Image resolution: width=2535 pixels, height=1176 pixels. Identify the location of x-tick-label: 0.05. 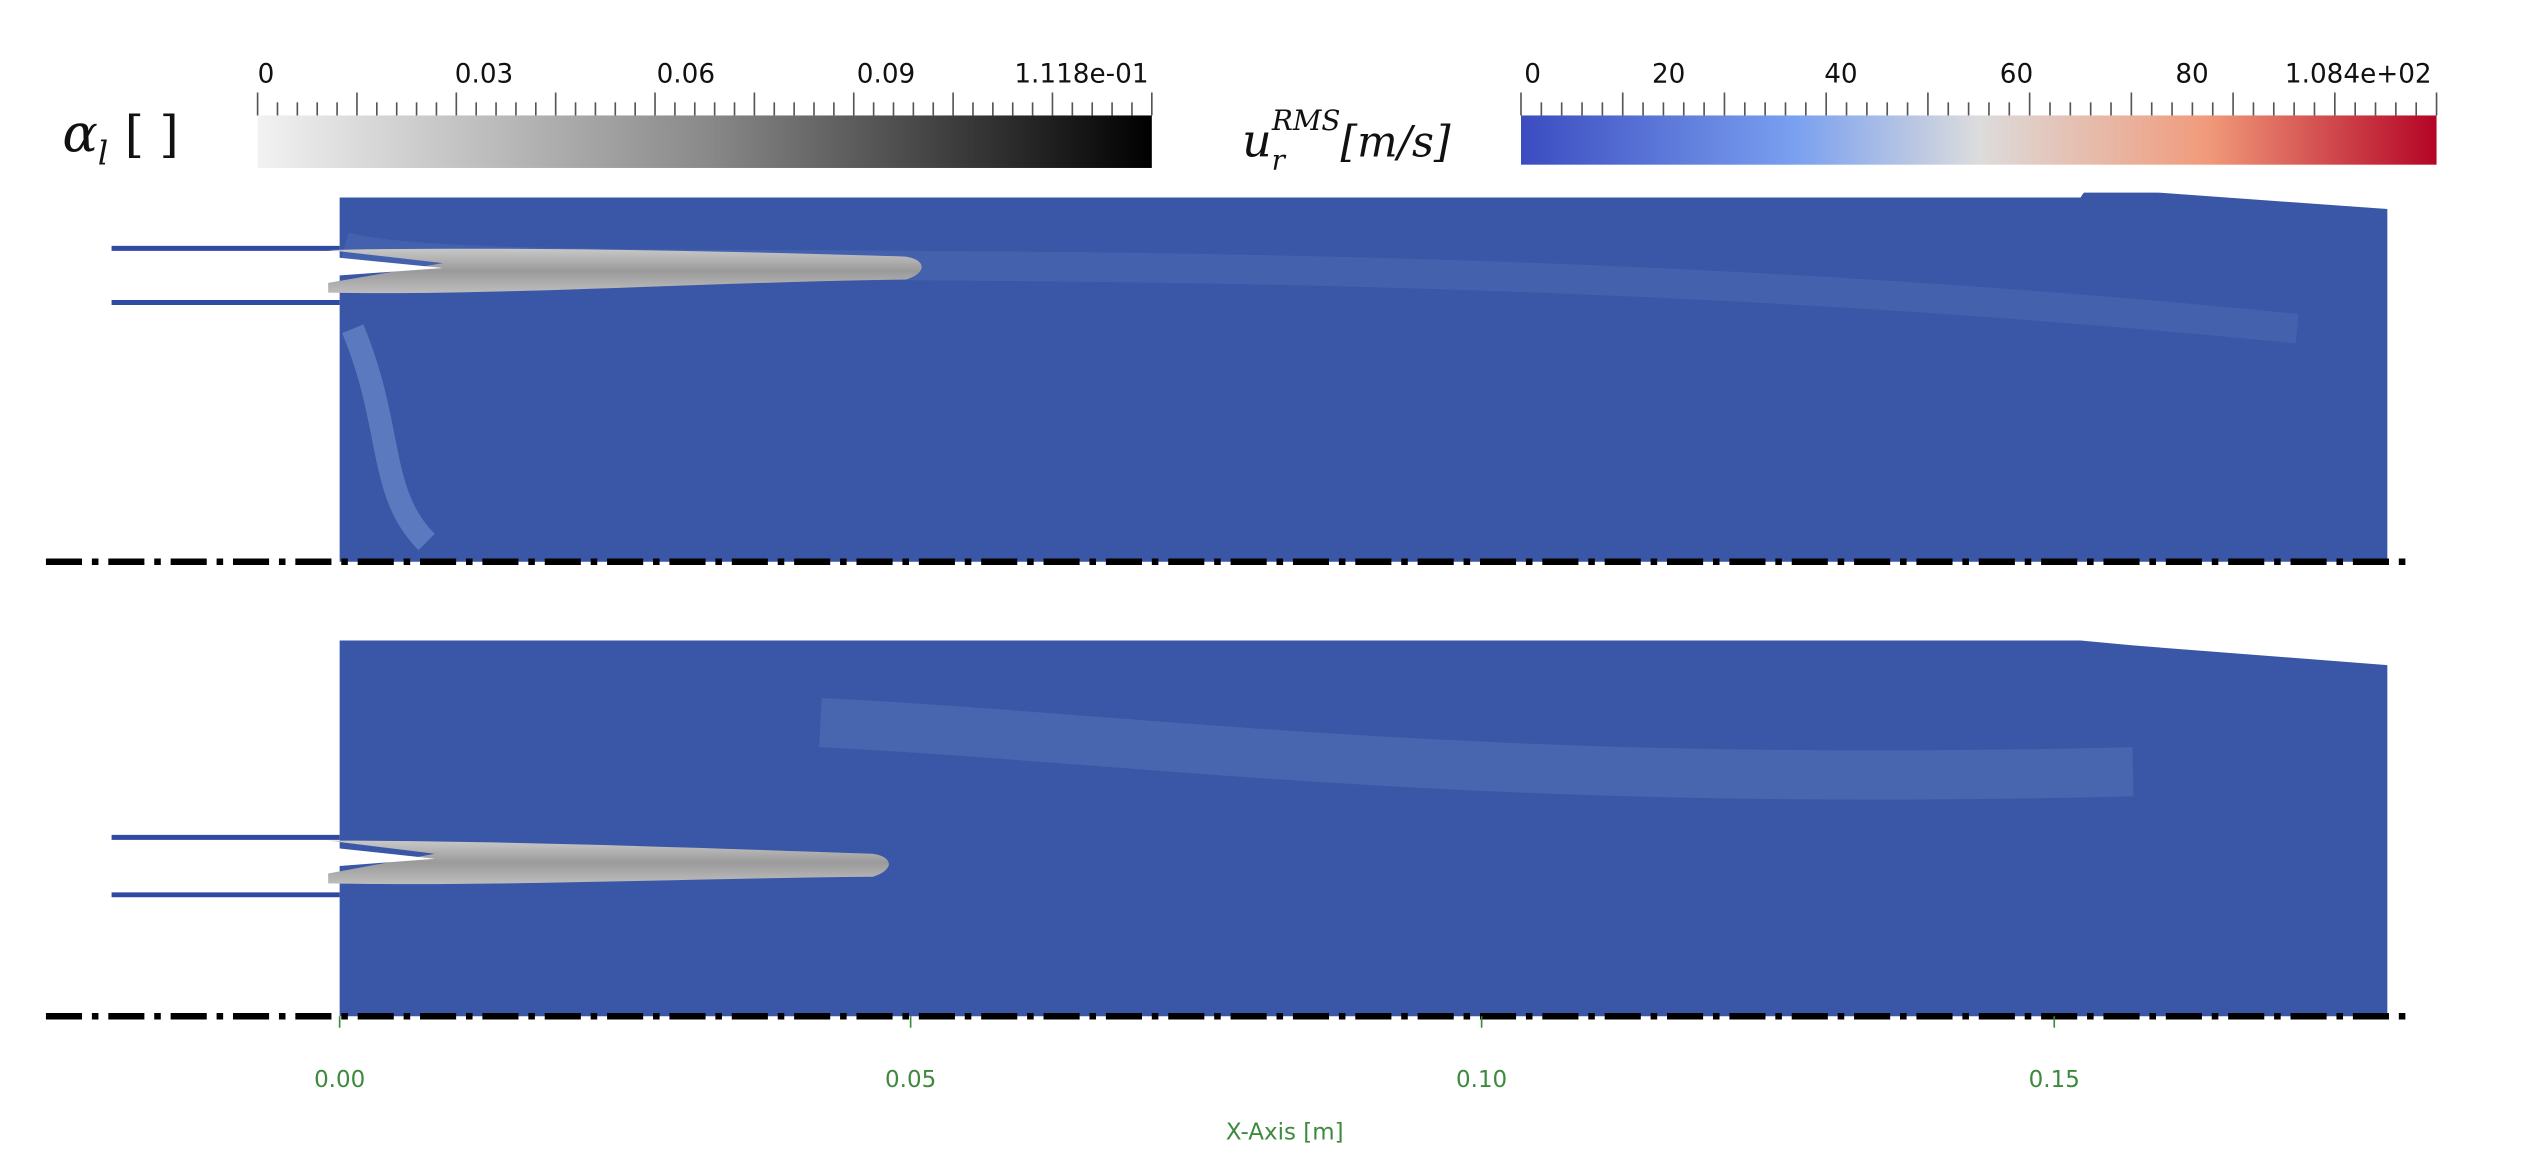
(910, 1080).